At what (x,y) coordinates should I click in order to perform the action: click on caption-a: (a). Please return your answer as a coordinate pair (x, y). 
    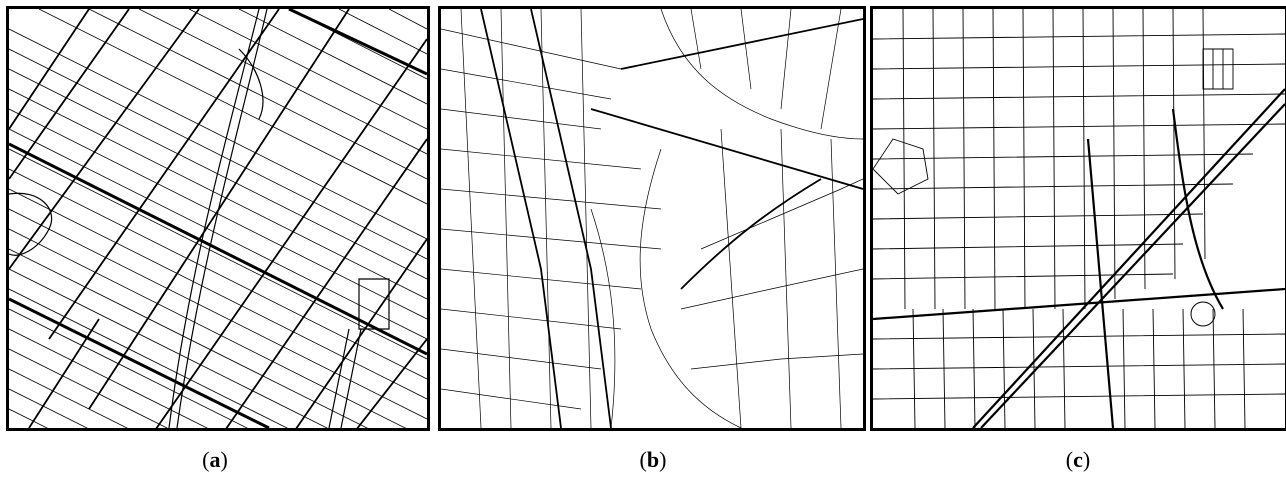
    Looking at the image, I should click on (215, 459).